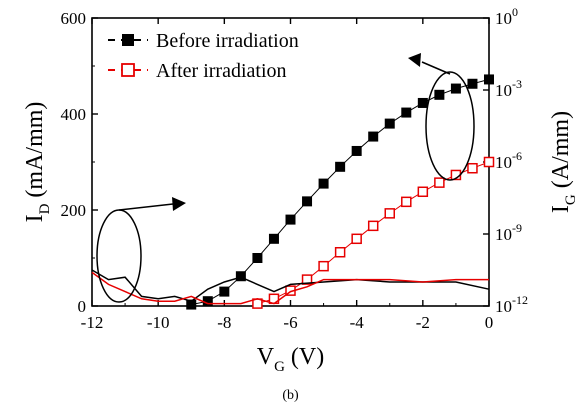 This screenshot has width=581, height=414. Describe the element at coordinates (224, 322) in the screenshot. I see `x-tick-label: -8` at that location.